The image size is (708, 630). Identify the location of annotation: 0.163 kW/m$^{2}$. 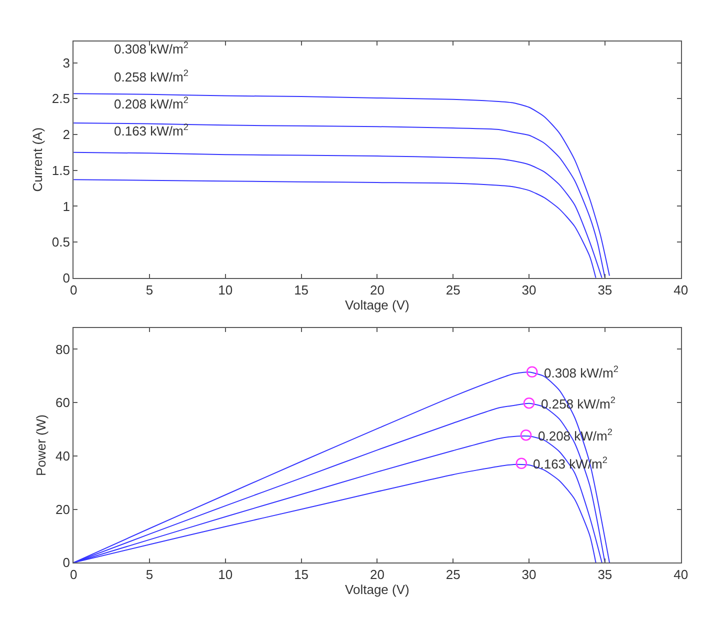
(151, 130).